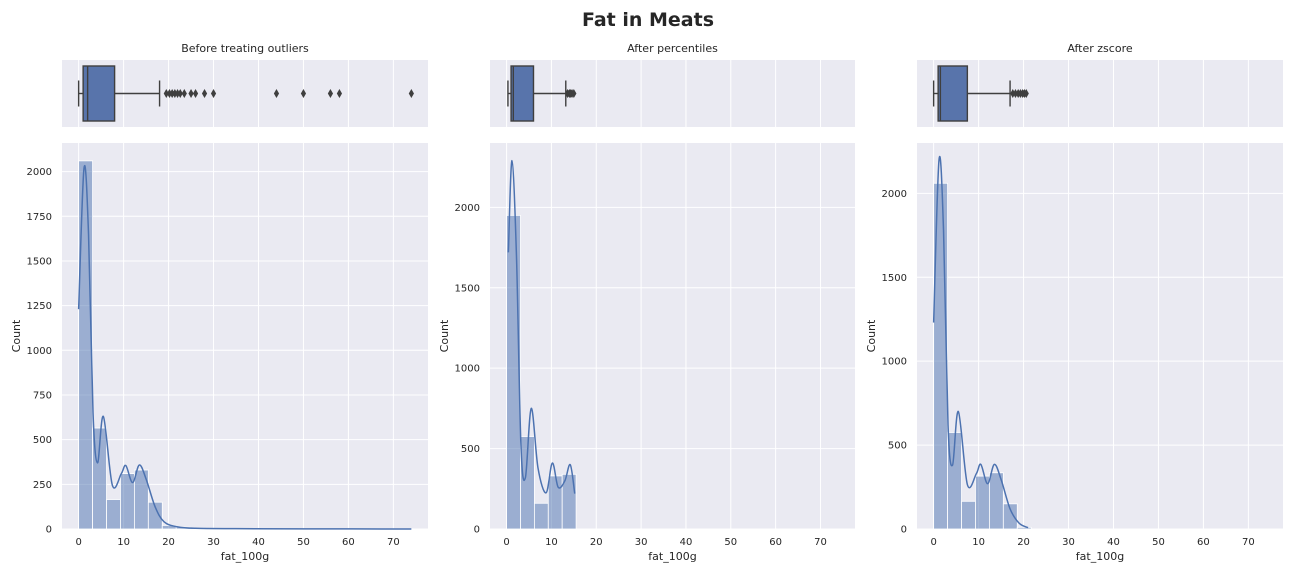 This screenshot has width=1296, height=576. Describe the element at coordinates (648, 20) in the screenshot. I see `figure-title: Fat in Meats` at that location.